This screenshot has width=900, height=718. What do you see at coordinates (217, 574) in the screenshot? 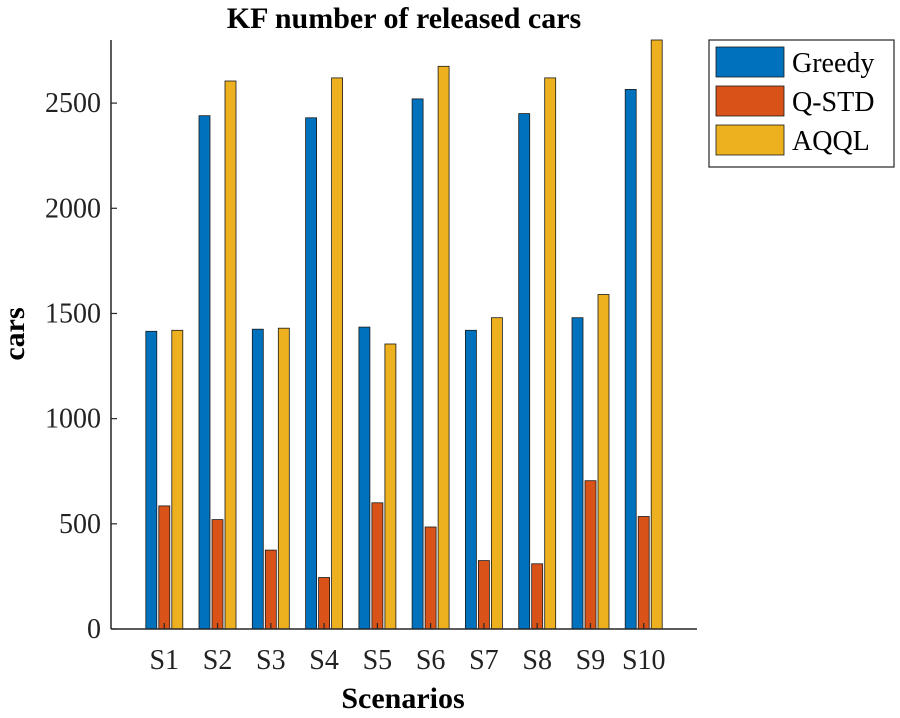
I see `bar-q-std-s2` at bounding box center [217, 574].